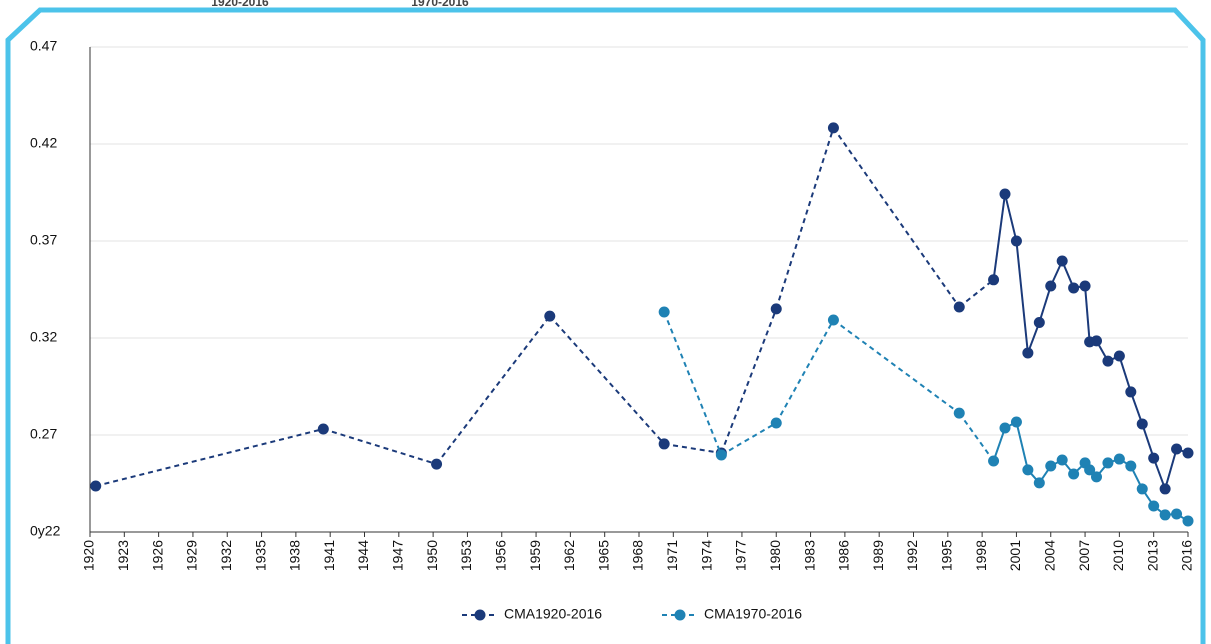 The height and width of the screenshot is (644, 1211). What do you see at coordinates (553, 614) in the screenshot?
I see `legend-label: CMA1920-2016` at bounding box center [553, 614].